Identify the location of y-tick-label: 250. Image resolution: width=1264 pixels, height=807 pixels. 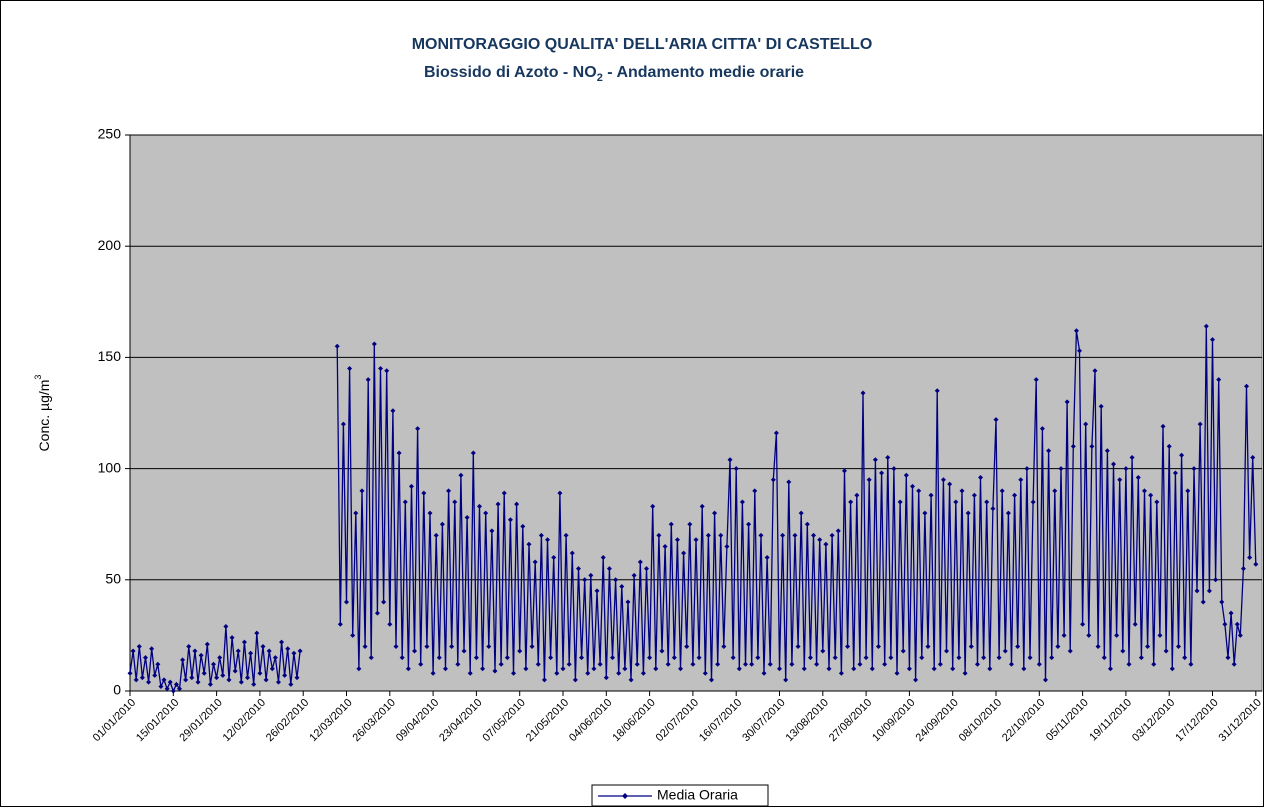
(110, 134).